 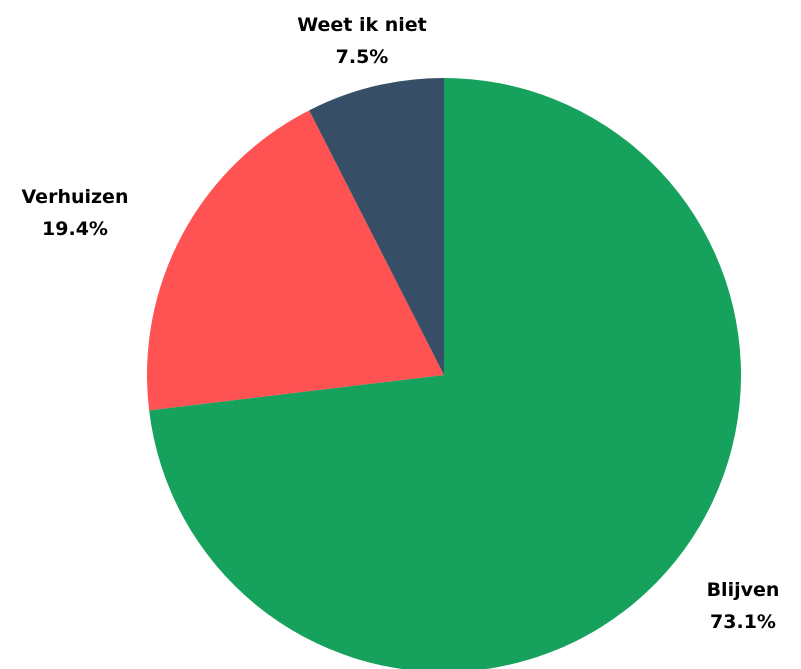 I want to click on slice-label-weet-ik-niet: Weet ik niet, so click(x=362, y=25).